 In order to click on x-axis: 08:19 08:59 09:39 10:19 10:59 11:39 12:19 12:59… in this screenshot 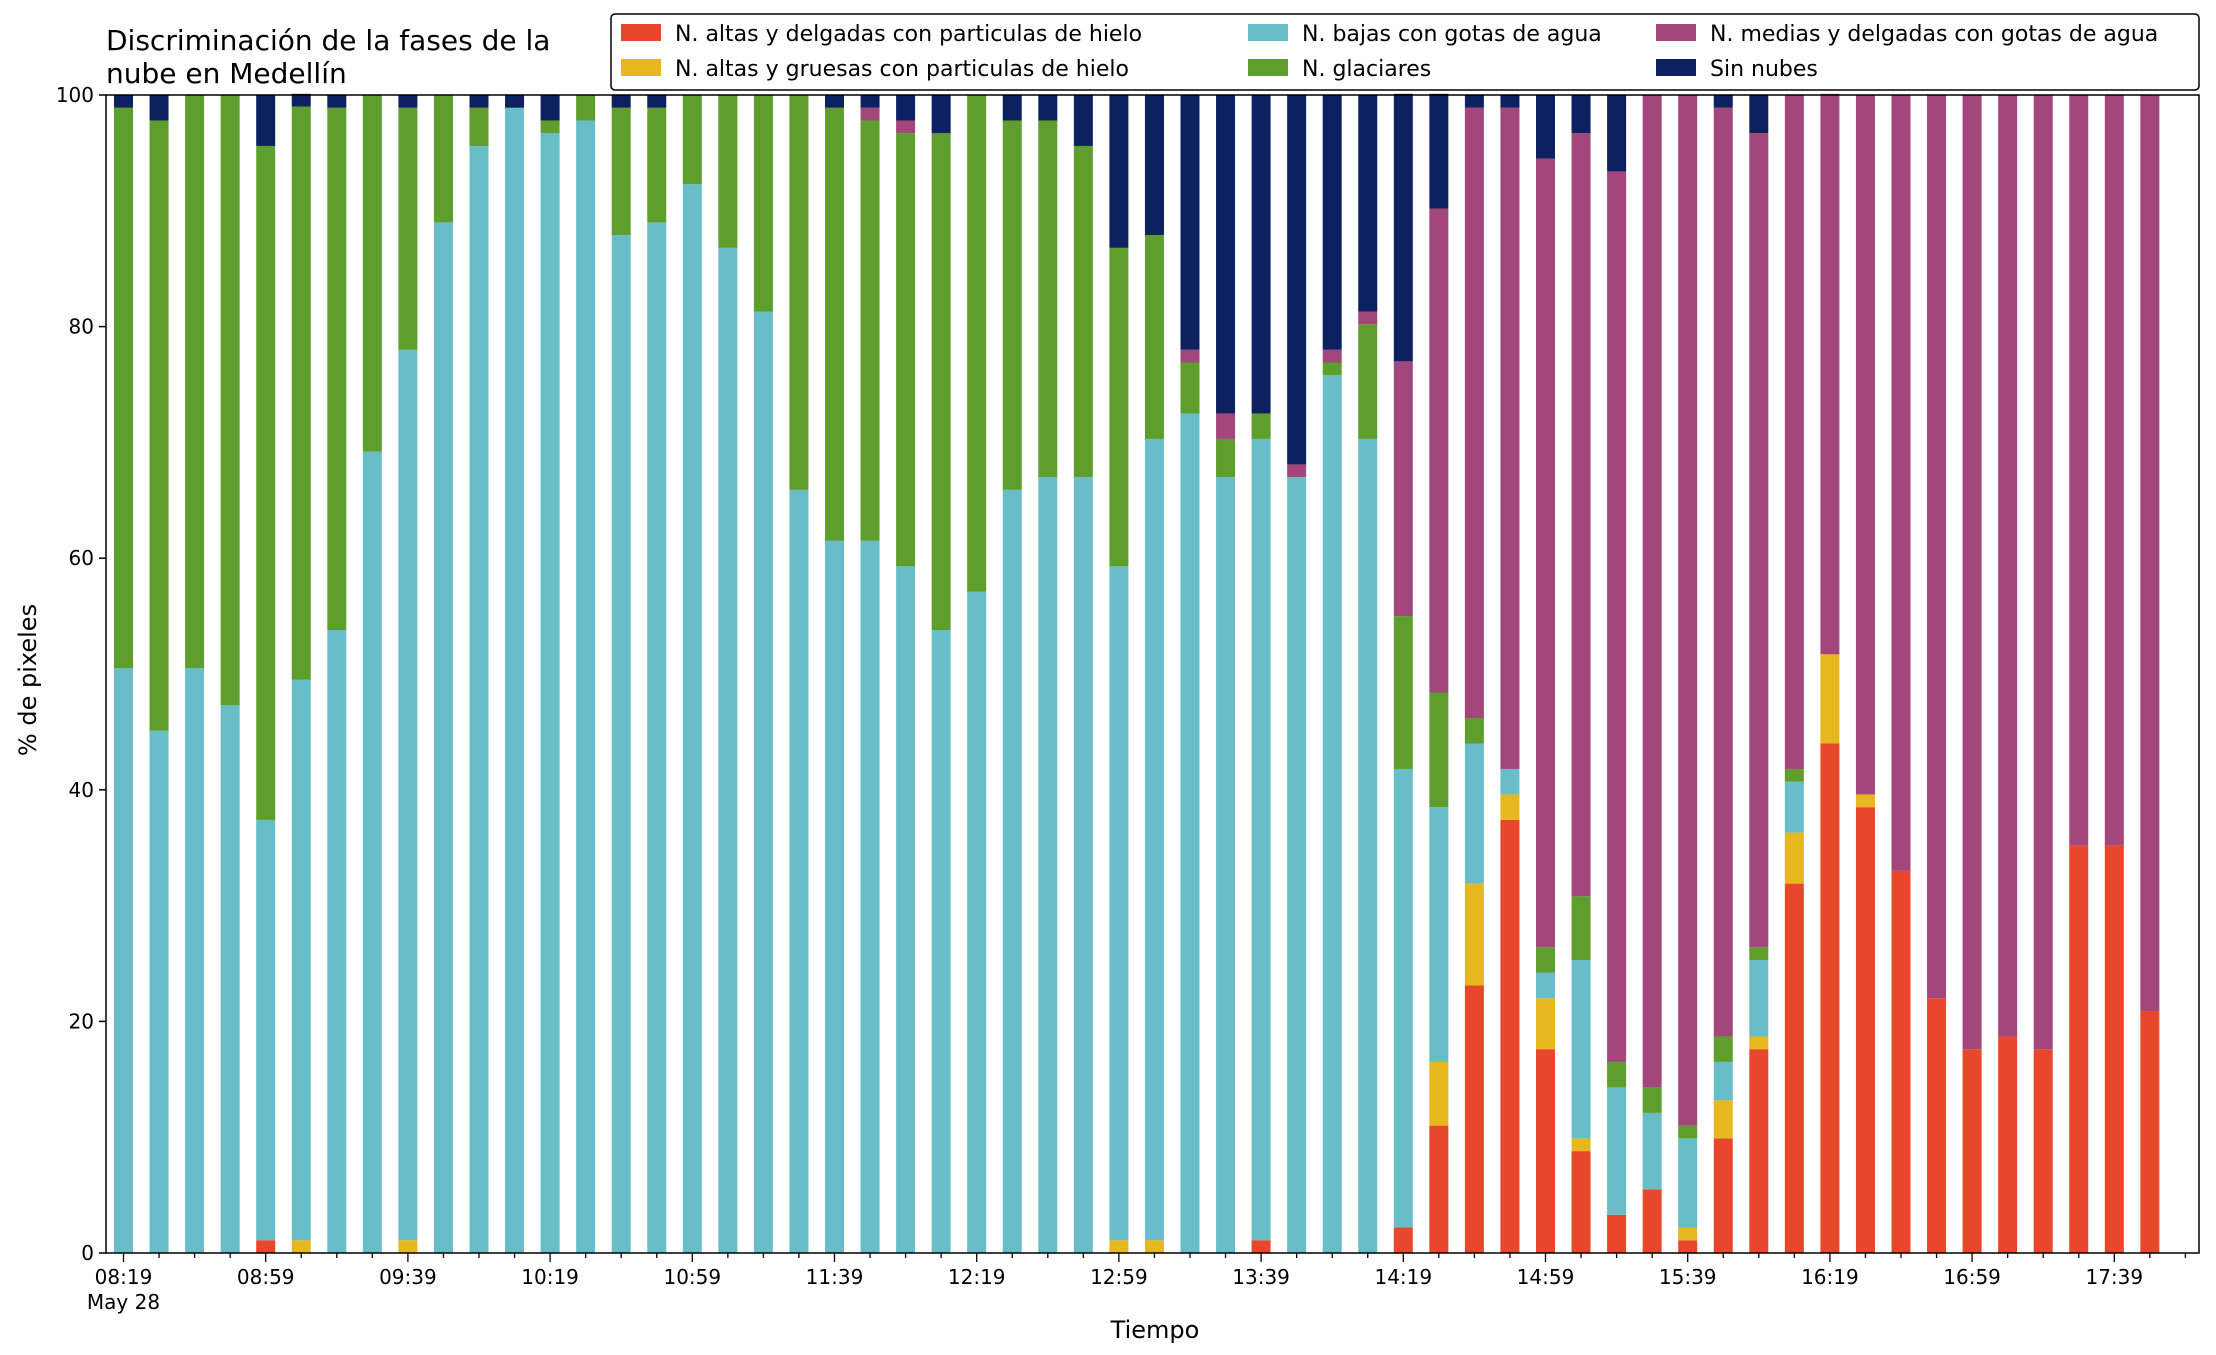, I will do `click(1137, 1283)`.